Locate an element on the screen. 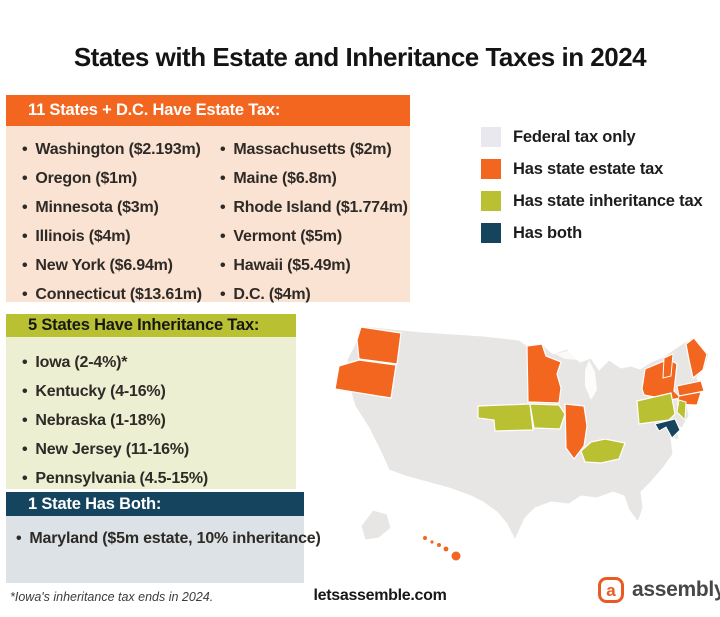  map-state-washington is located at coordinates (379, 345).